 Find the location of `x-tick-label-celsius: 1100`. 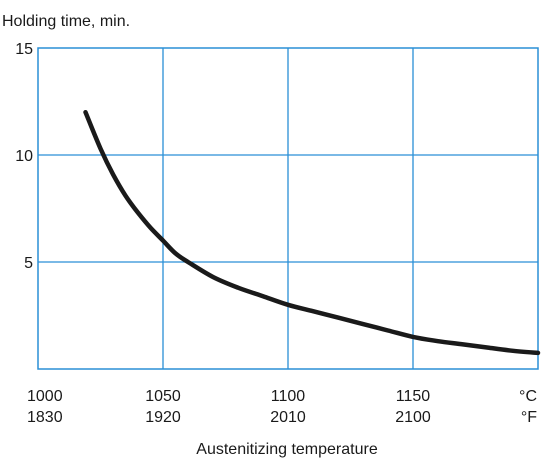

x-tick-label-celsius: 1100 is located at coordinates (288, 396).